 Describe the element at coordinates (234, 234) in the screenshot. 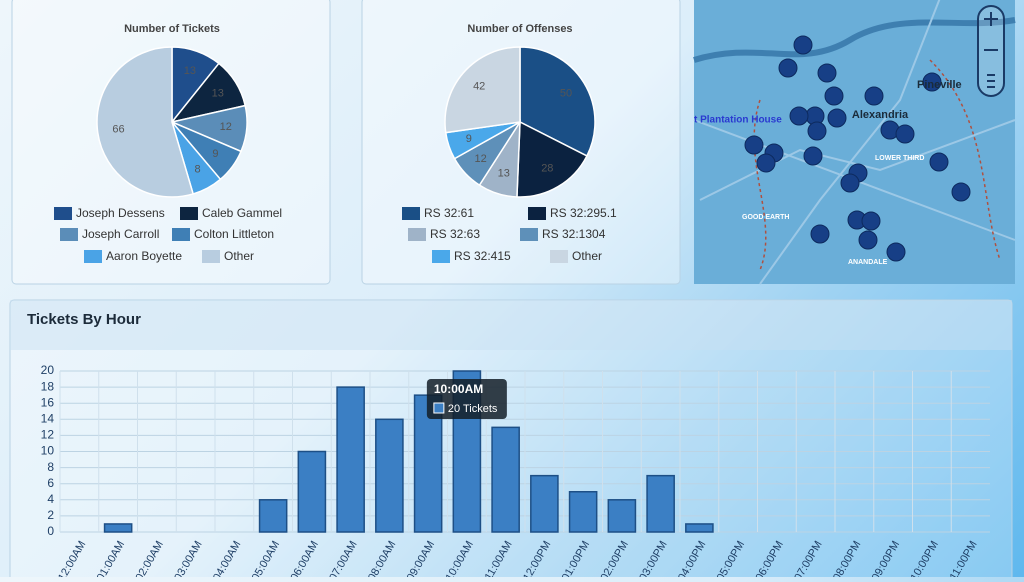

I see `legend-label: Colton Littleton` at that location.